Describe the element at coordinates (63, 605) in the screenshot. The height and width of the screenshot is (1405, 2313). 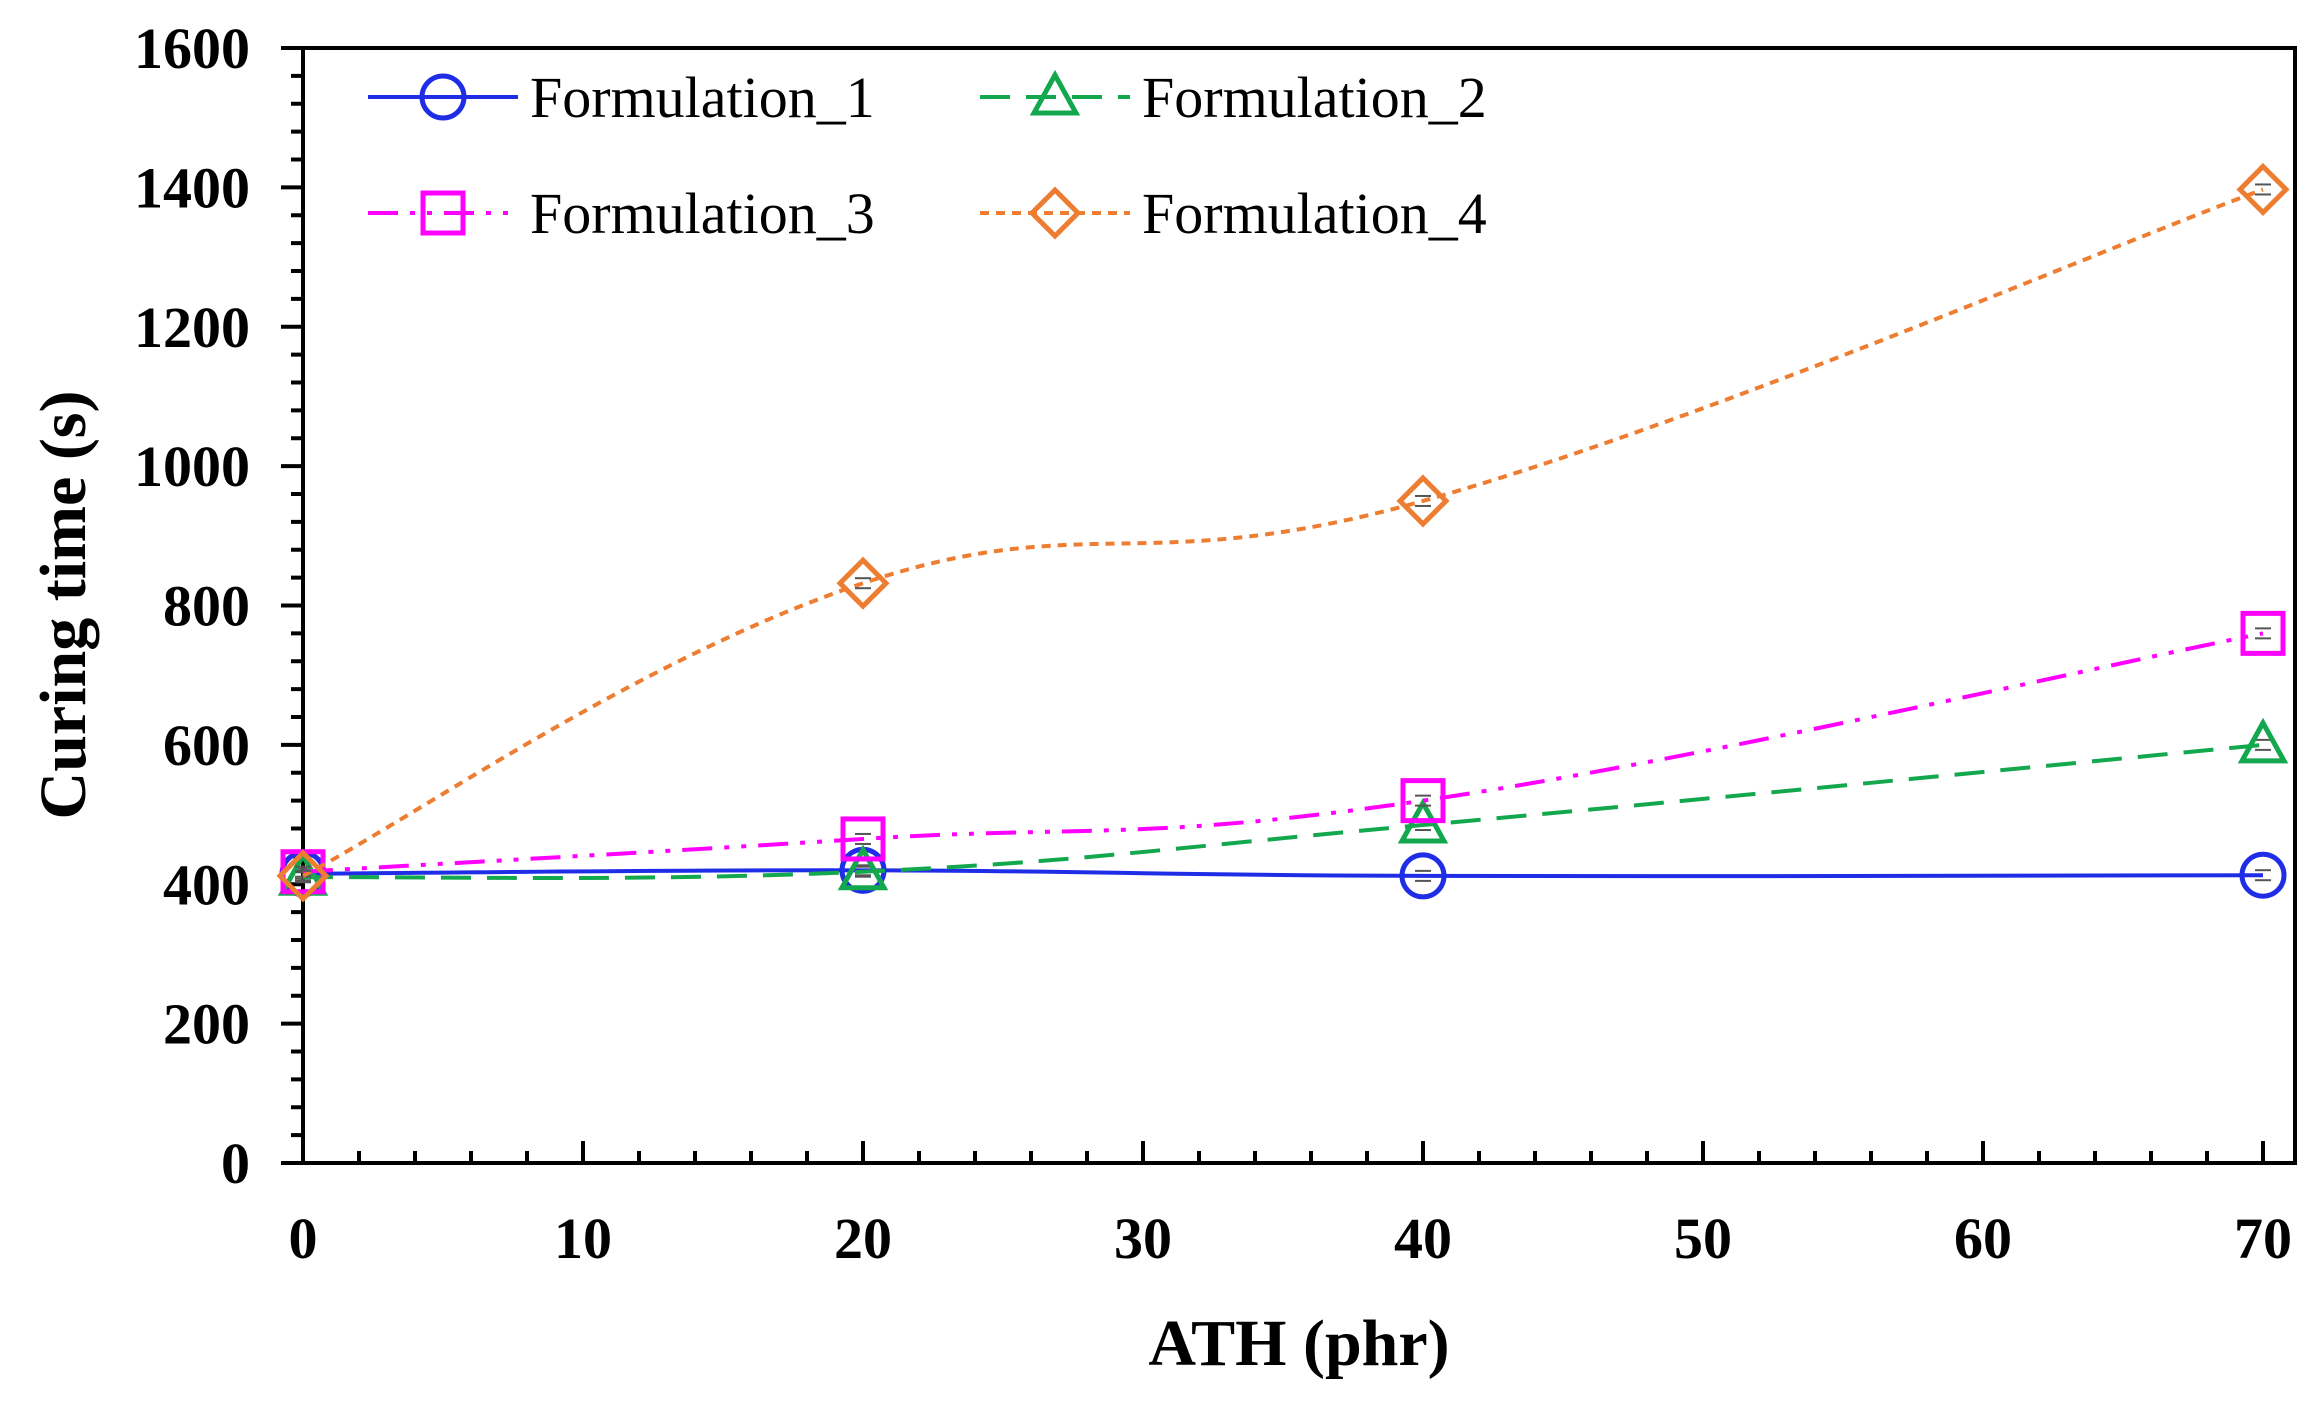
I see `y-axis-title: Curing time (s)` at that location.